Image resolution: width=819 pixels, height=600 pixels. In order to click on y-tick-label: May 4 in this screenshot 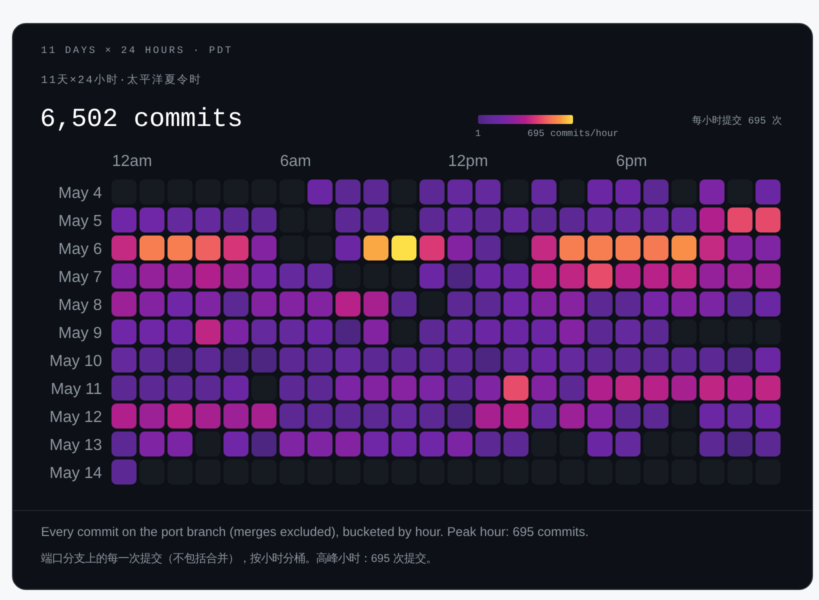, I will do `click(80, 193)`.